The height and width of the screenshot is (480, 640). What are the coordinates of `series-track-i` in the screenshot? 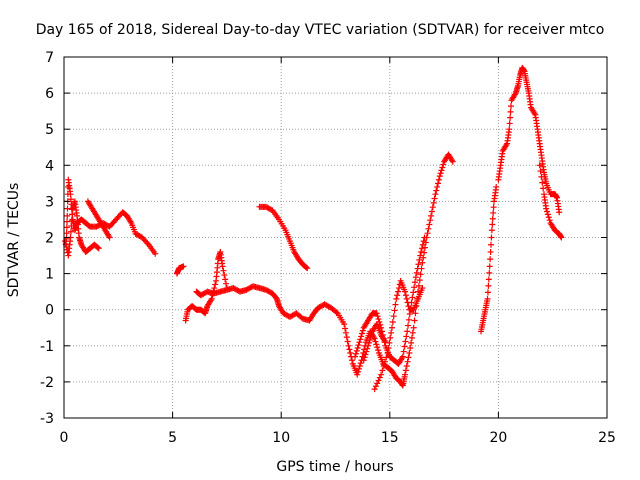 It's located at (398, 335).